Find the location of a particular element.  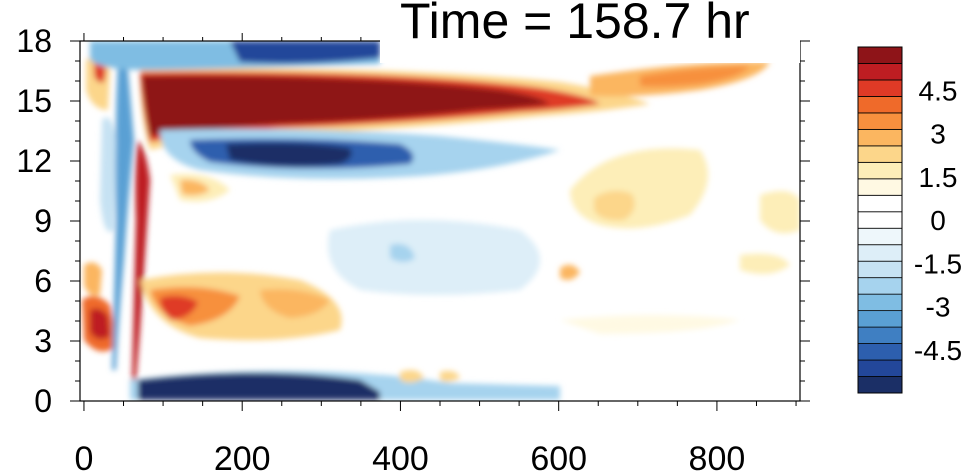

field-left-warm-1-core is located at coordinates (100, 324).